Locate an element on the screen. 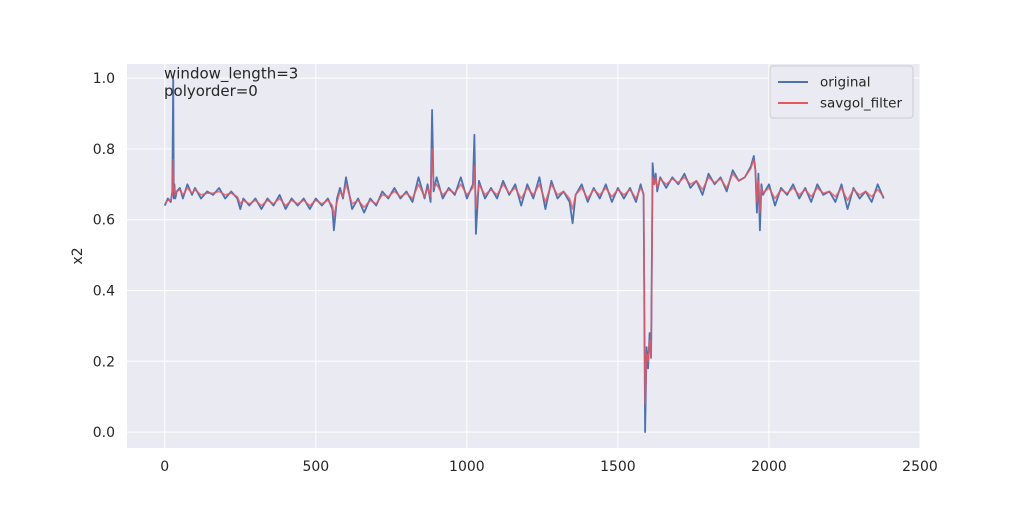 The height and width of the screenshot is (512, 1024). x-tick-label: 2500 is located at coordinates (920, 467).